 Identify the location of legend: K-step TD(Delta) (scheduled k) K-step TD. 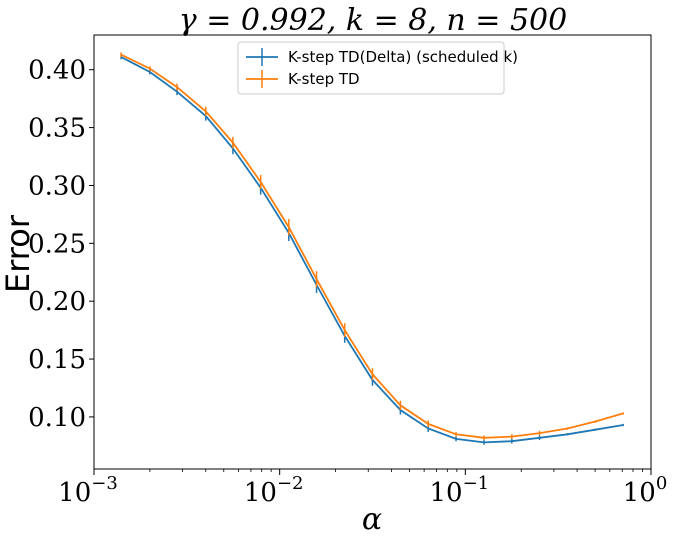
(377, 68).